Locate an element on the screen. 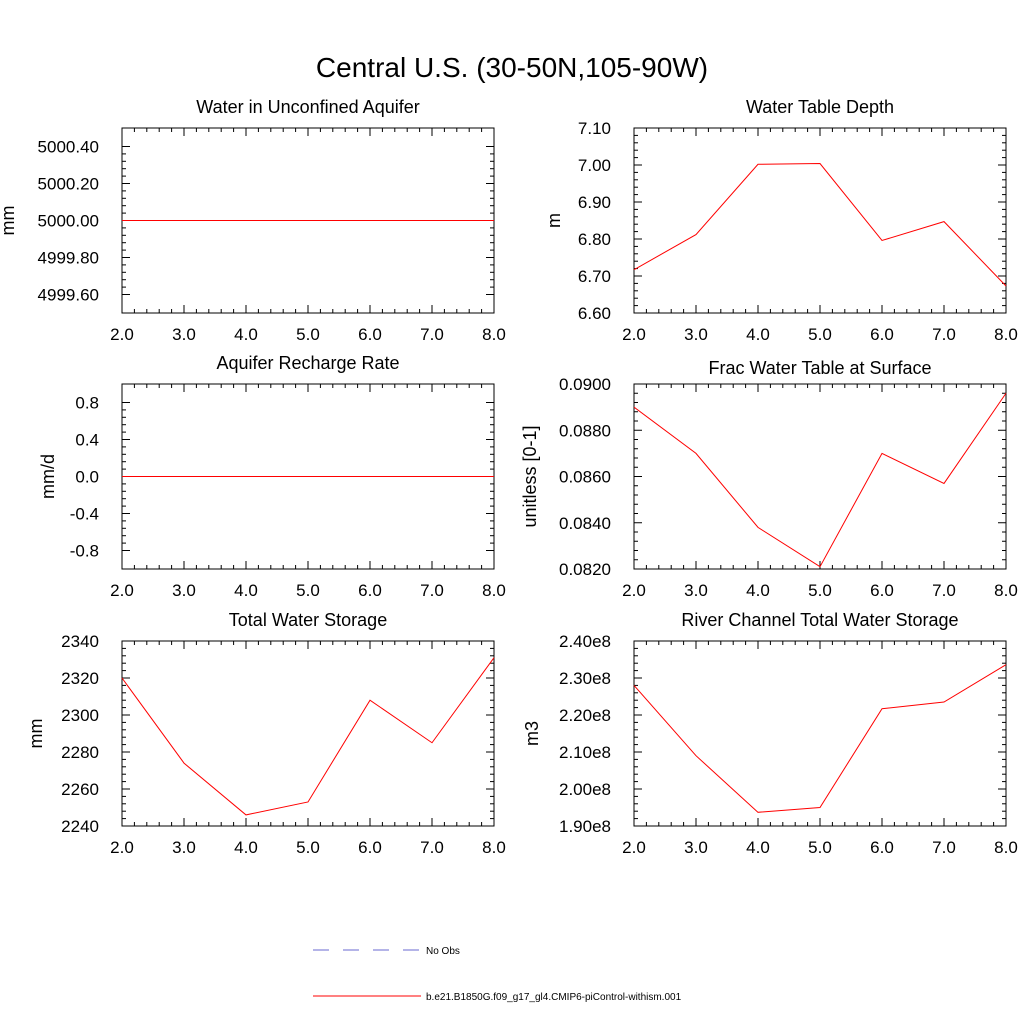 The height and width of the screenshot is (1024, 1024). y-tick-label: 4999.80 is located at coordinates (68, 258).